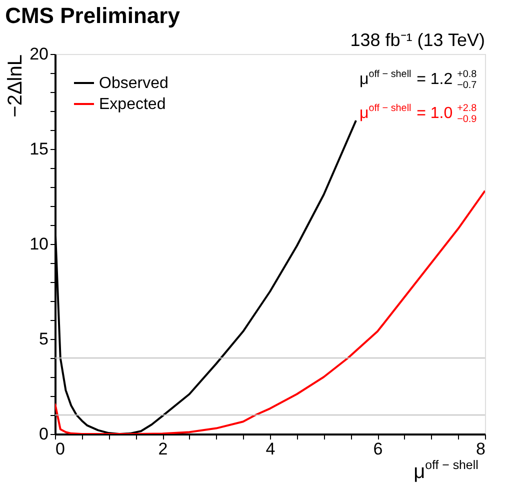 This screenshot has height=504, width=512. Describe the element at coordinates (163, 449) in the screenshot. I see `x-tick-label: 2` at that location.